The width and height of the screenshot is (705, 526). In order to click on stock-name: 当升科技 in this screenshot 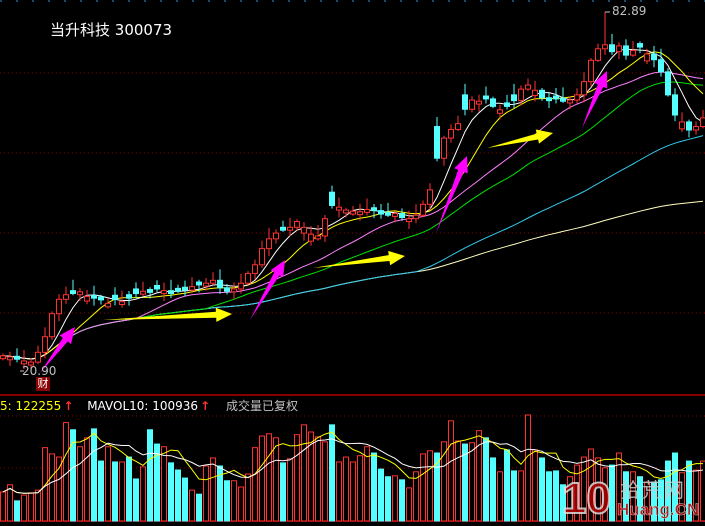, I will do `click(80, 30)`.